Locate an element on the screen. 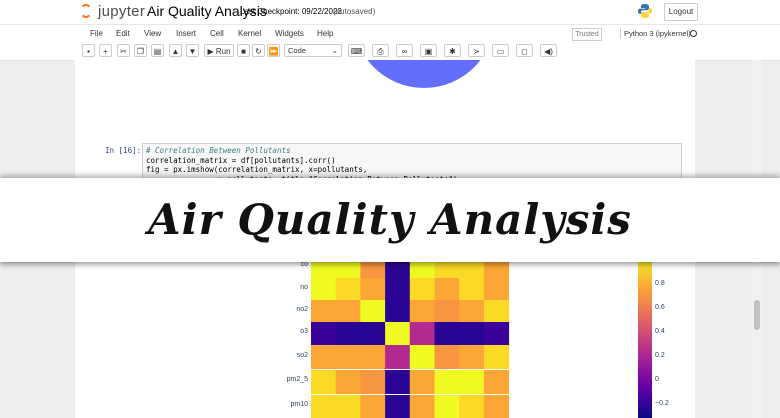 This screenshot has height=418, width=780. plus-icon: + is located at coordinates (105, 51).